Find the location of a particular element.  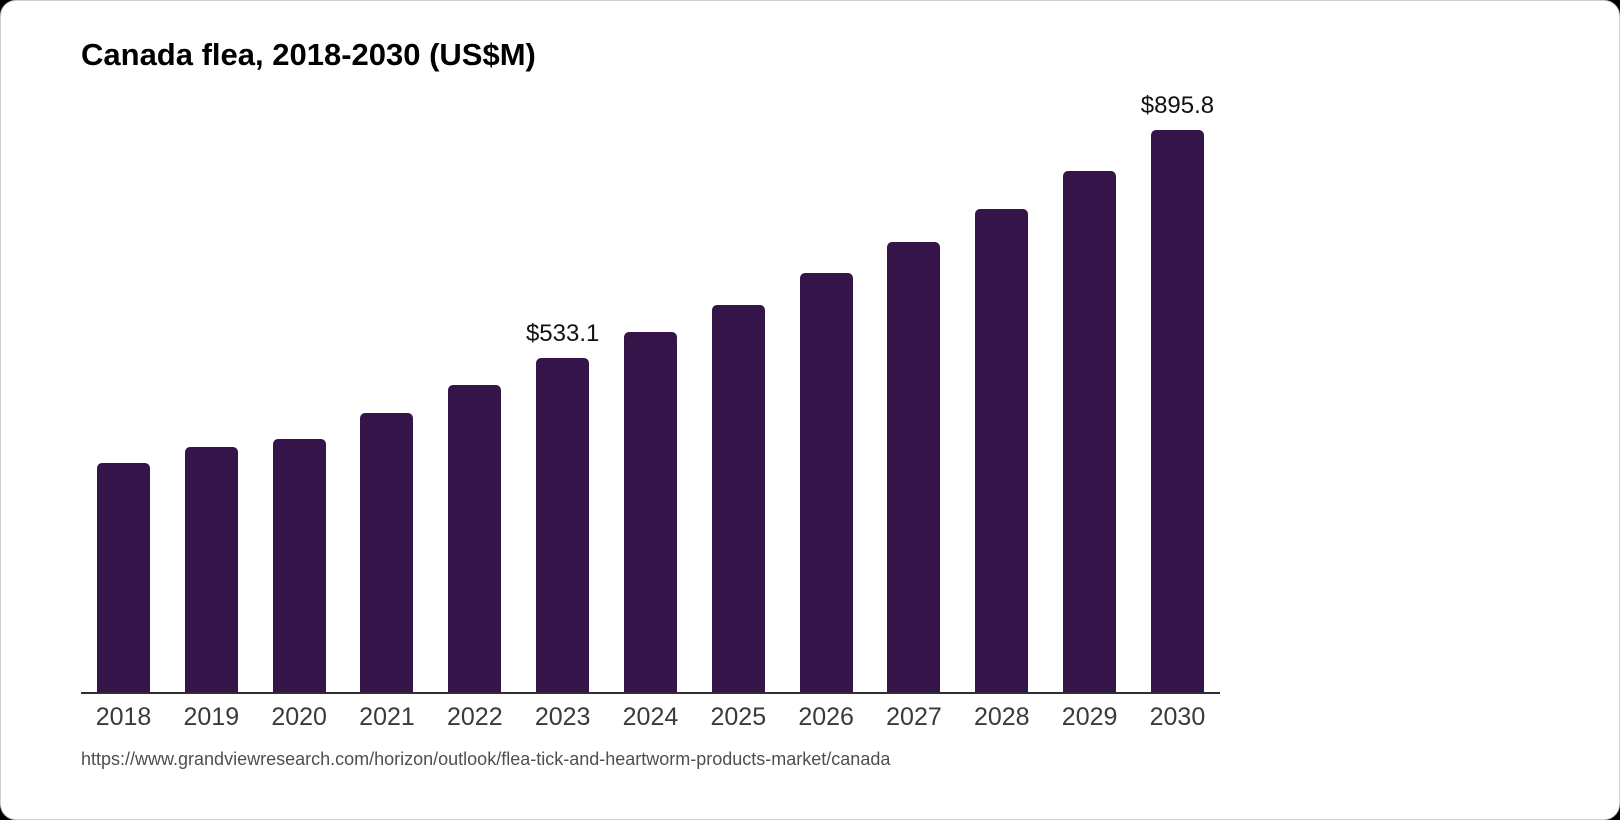

bar-group-2018 is located at coordinates (123, 412).